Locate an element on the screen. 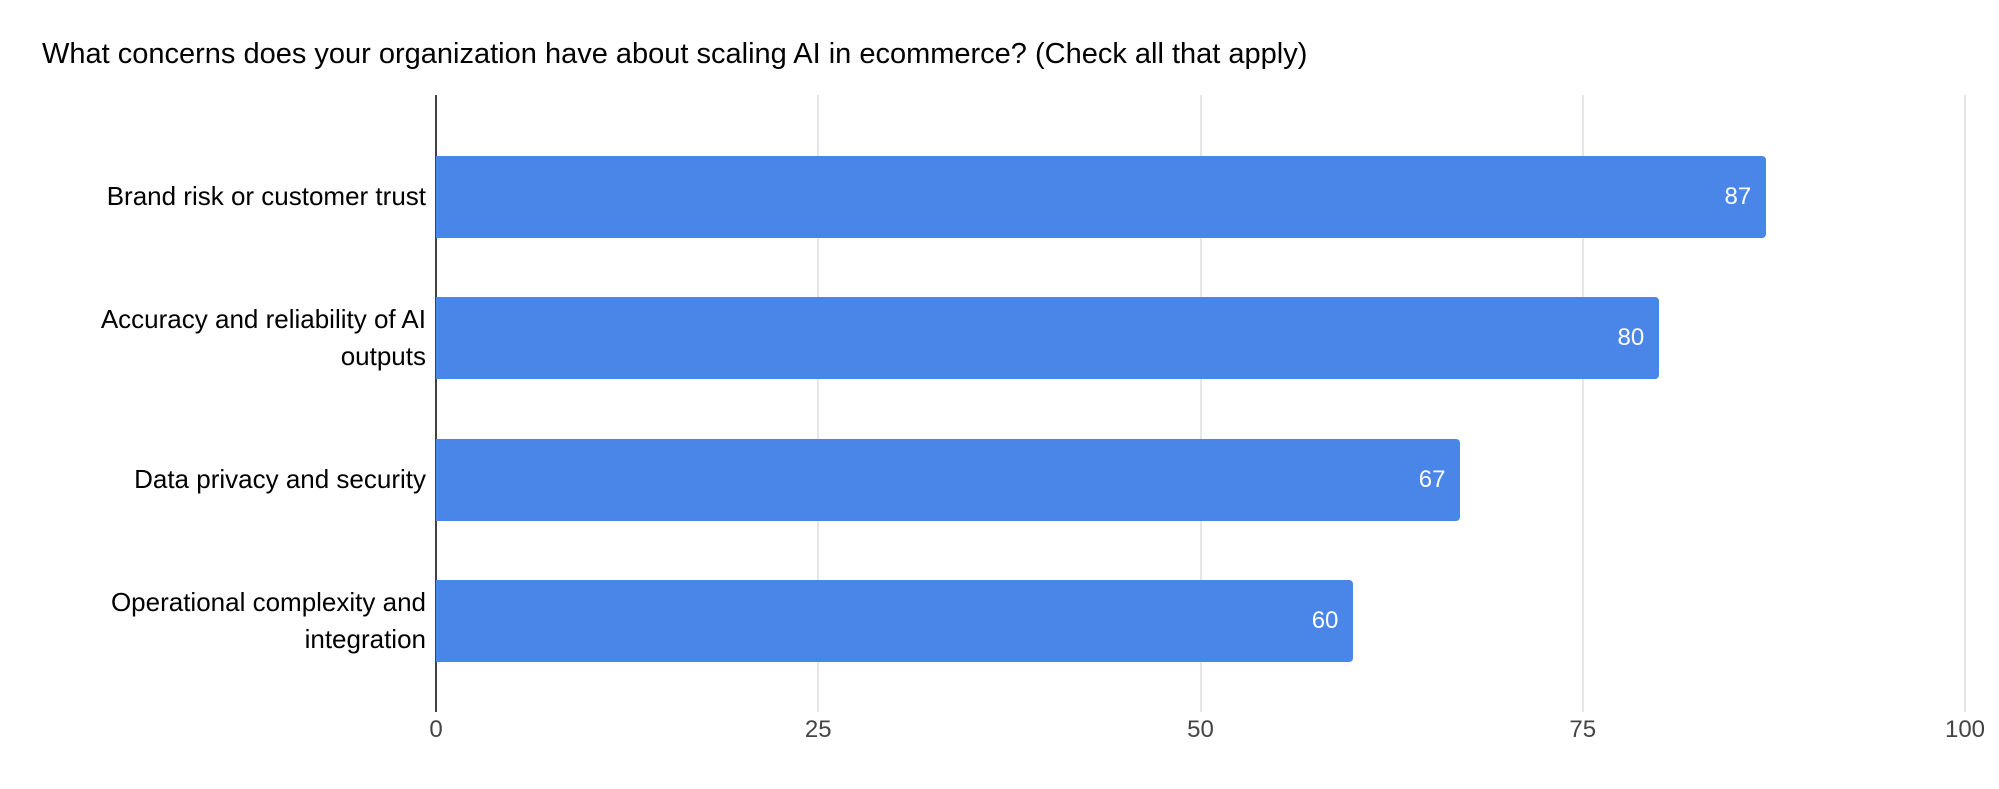 This screenshot has width=1999, height=789. bar-row: 80 is located at coordinates (1200, 339).